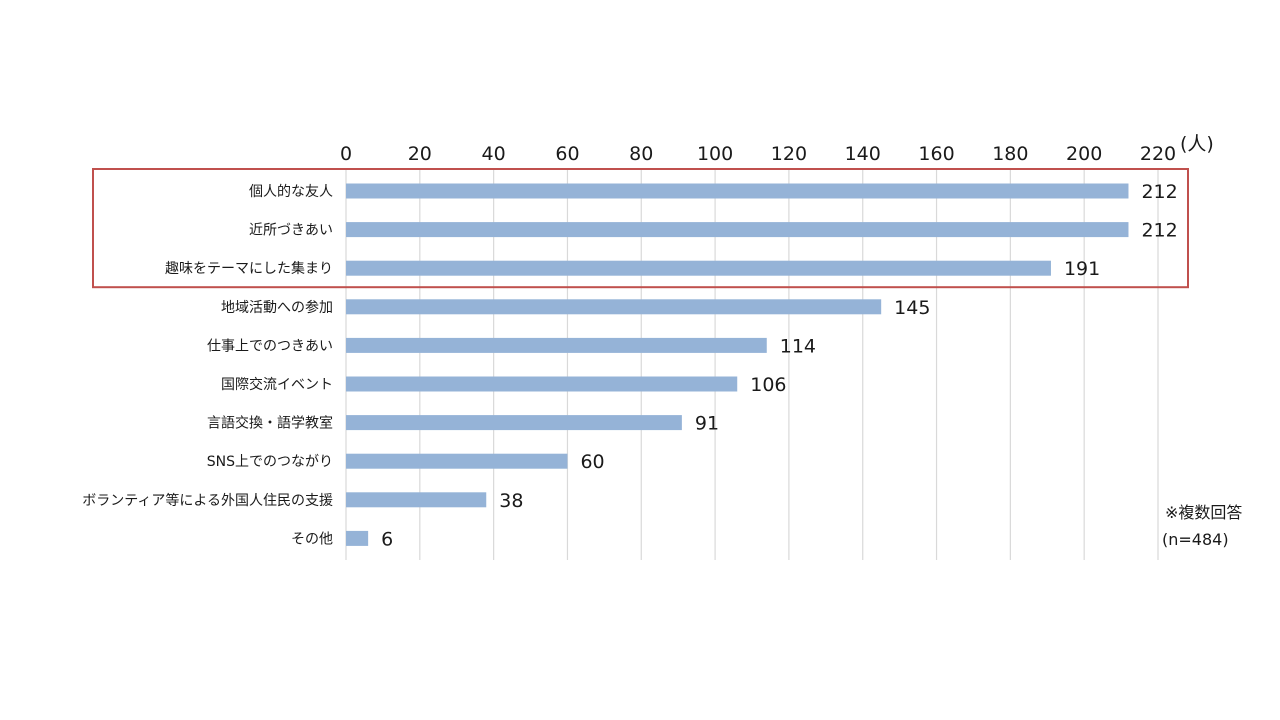 The image size is (1280, 720). I want to click on x-tick-label: 160, so click(936, 154).